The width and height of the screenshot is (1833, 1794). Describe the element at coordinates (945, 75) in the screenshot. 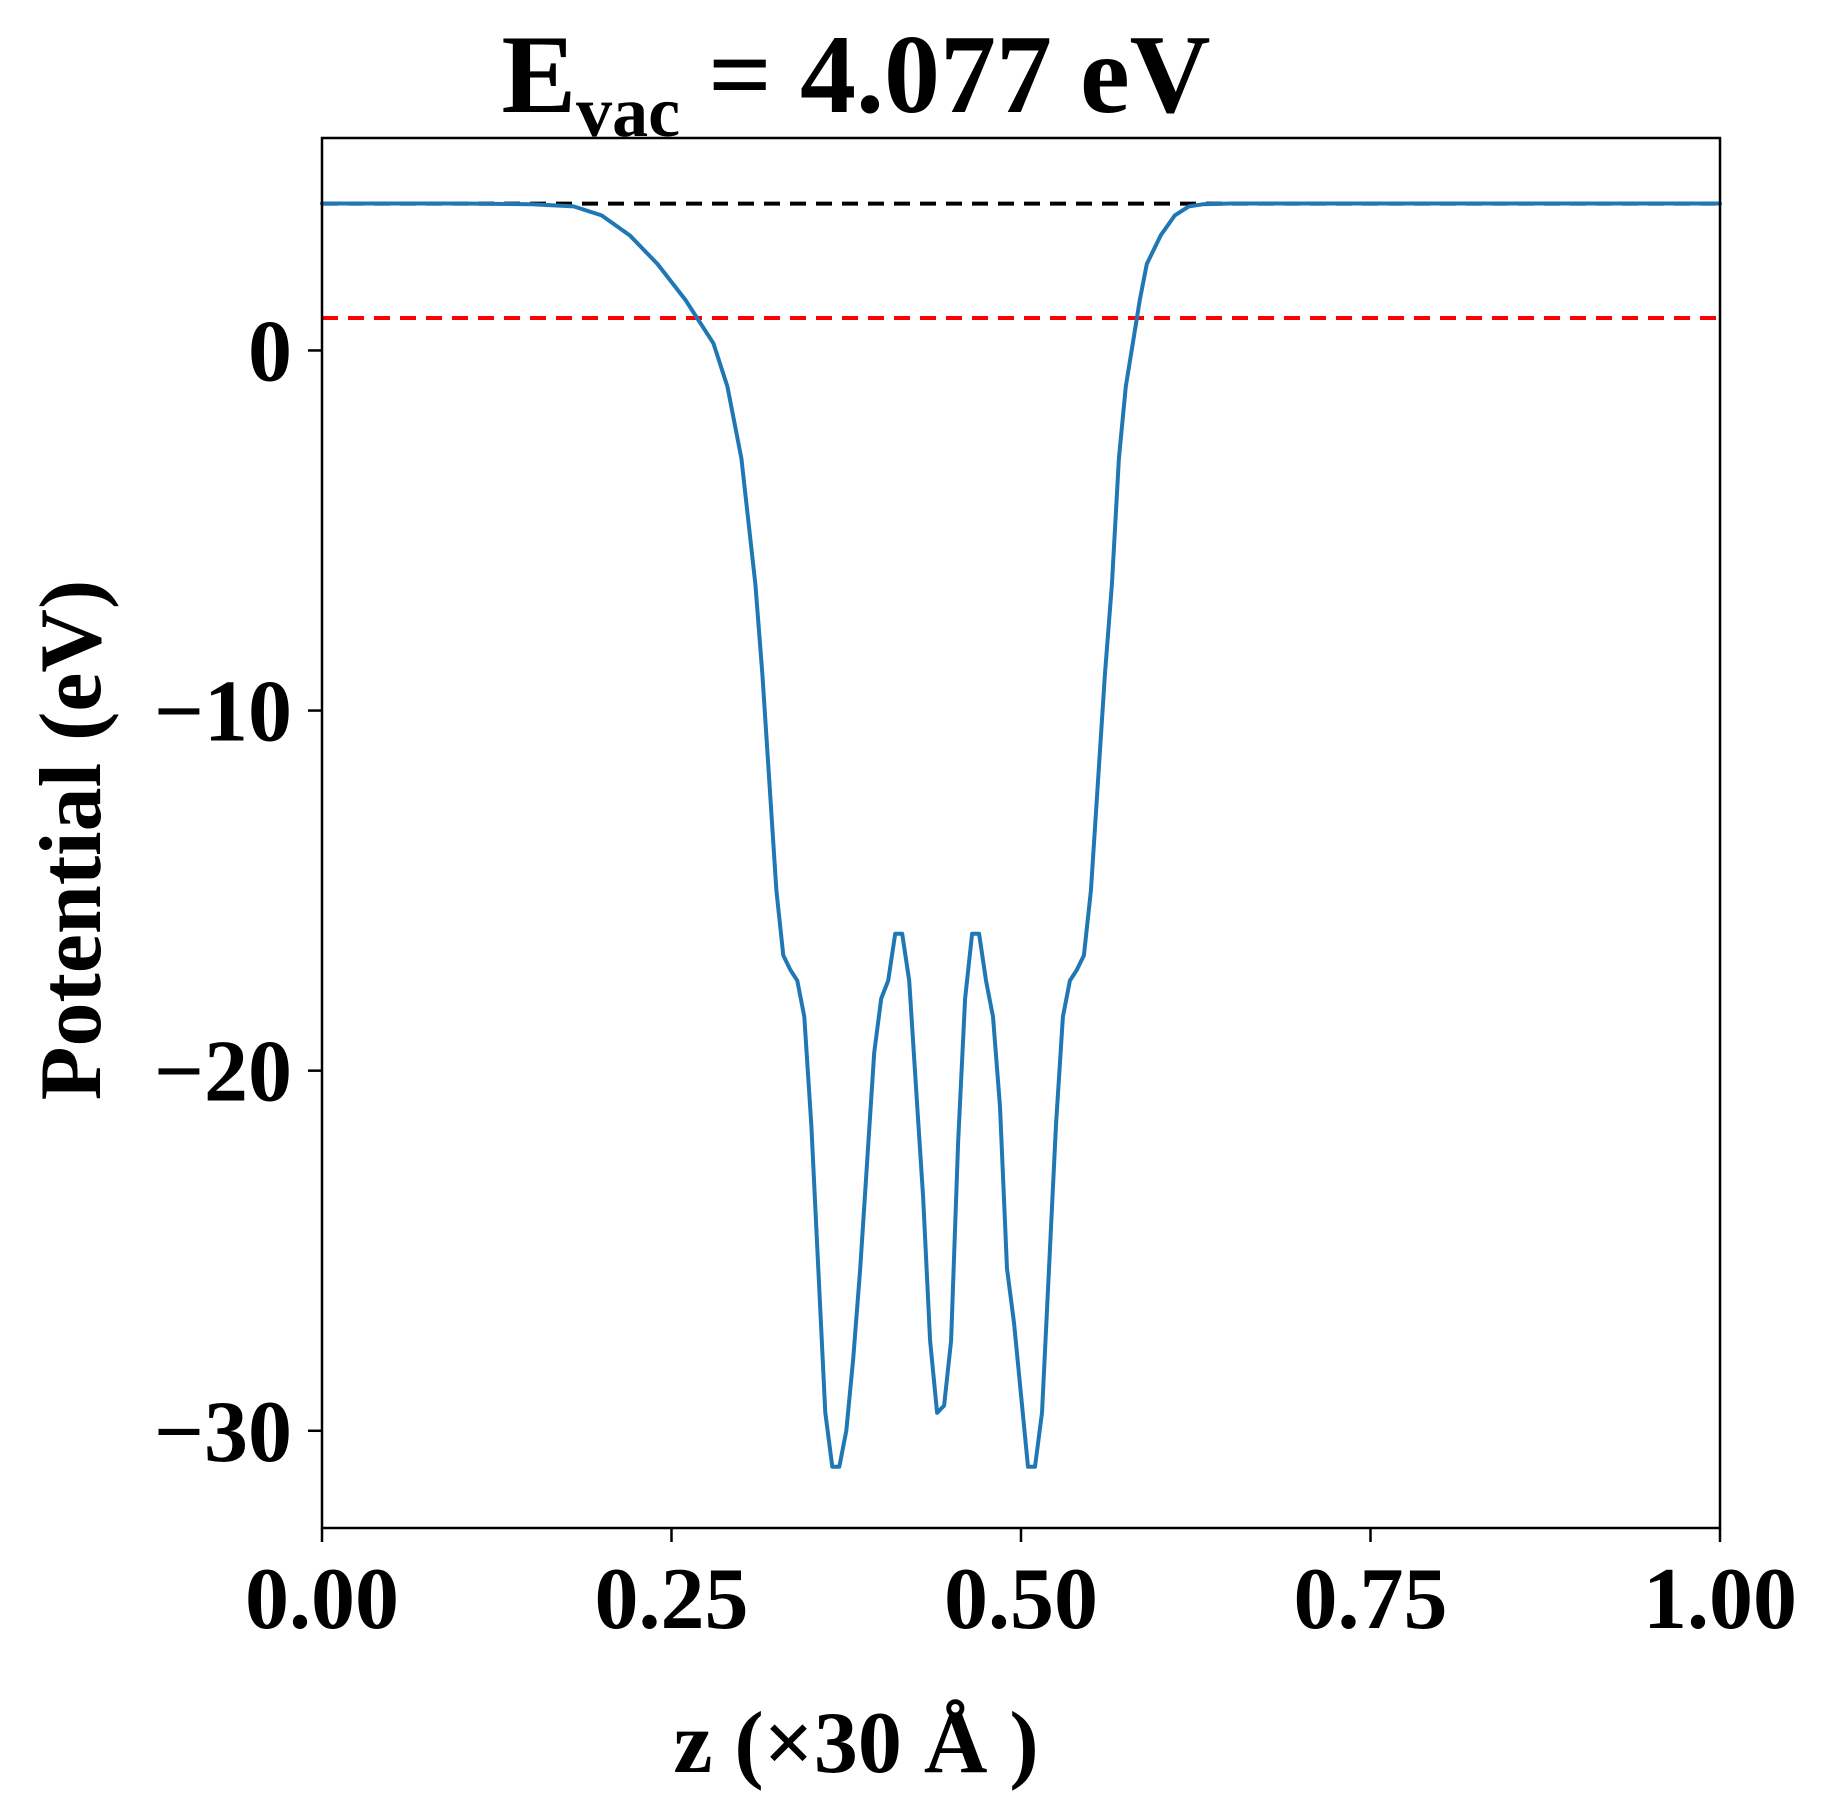

I see `title-rest: = 4.077 eV` at that location.